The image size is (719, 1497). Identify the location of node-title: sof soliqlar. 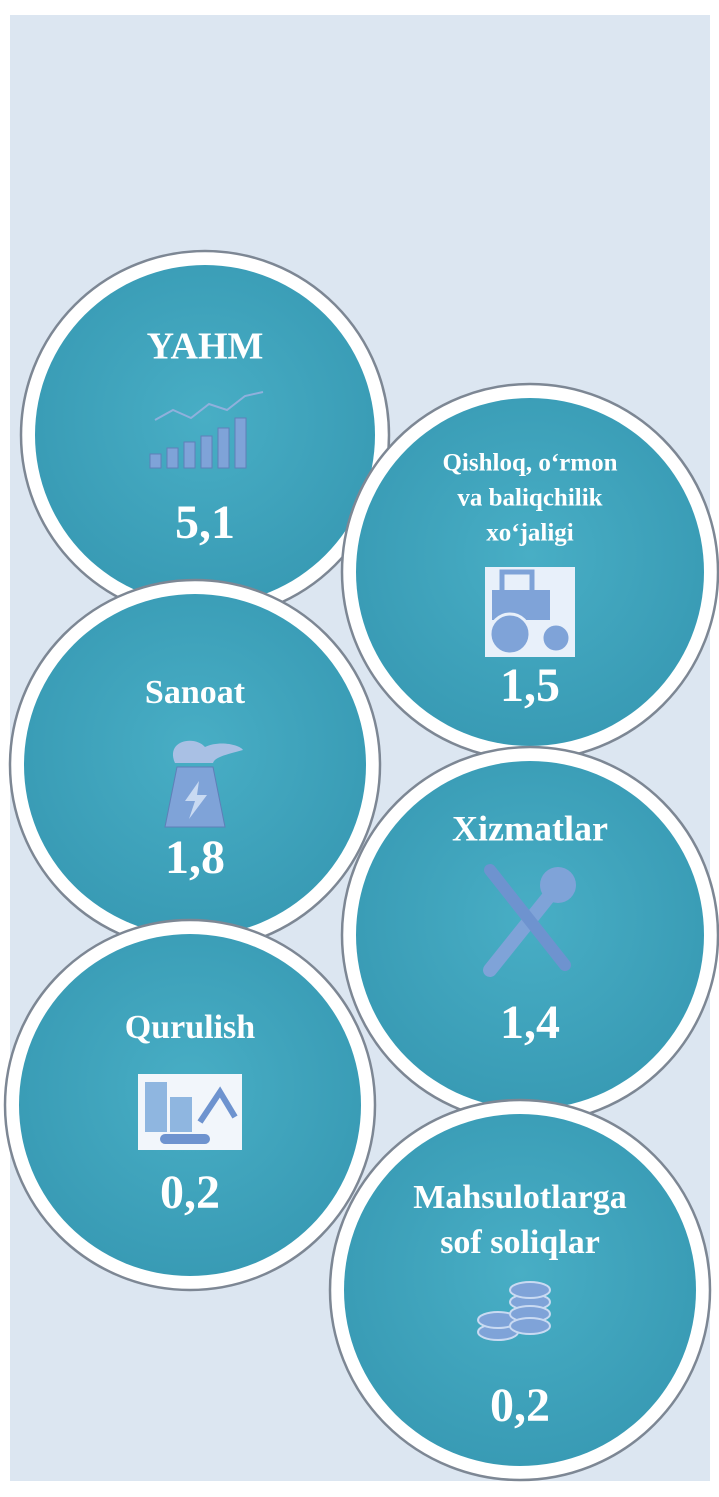
(520, 1242).